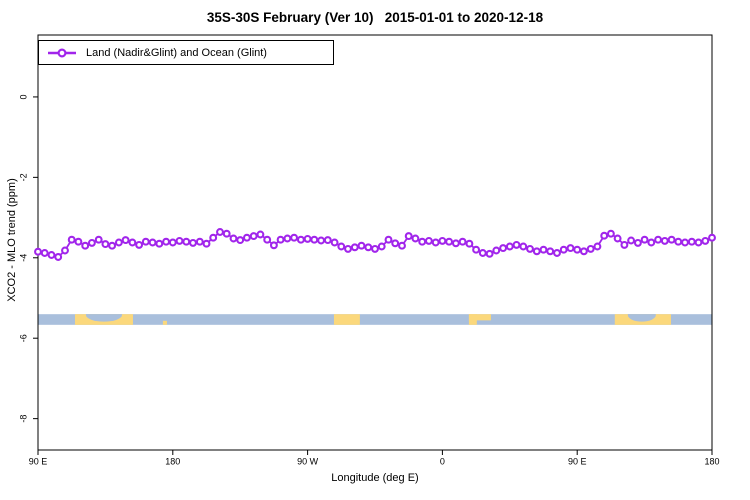  I want to click on legend-line-marker-icon, so click(62, 52).